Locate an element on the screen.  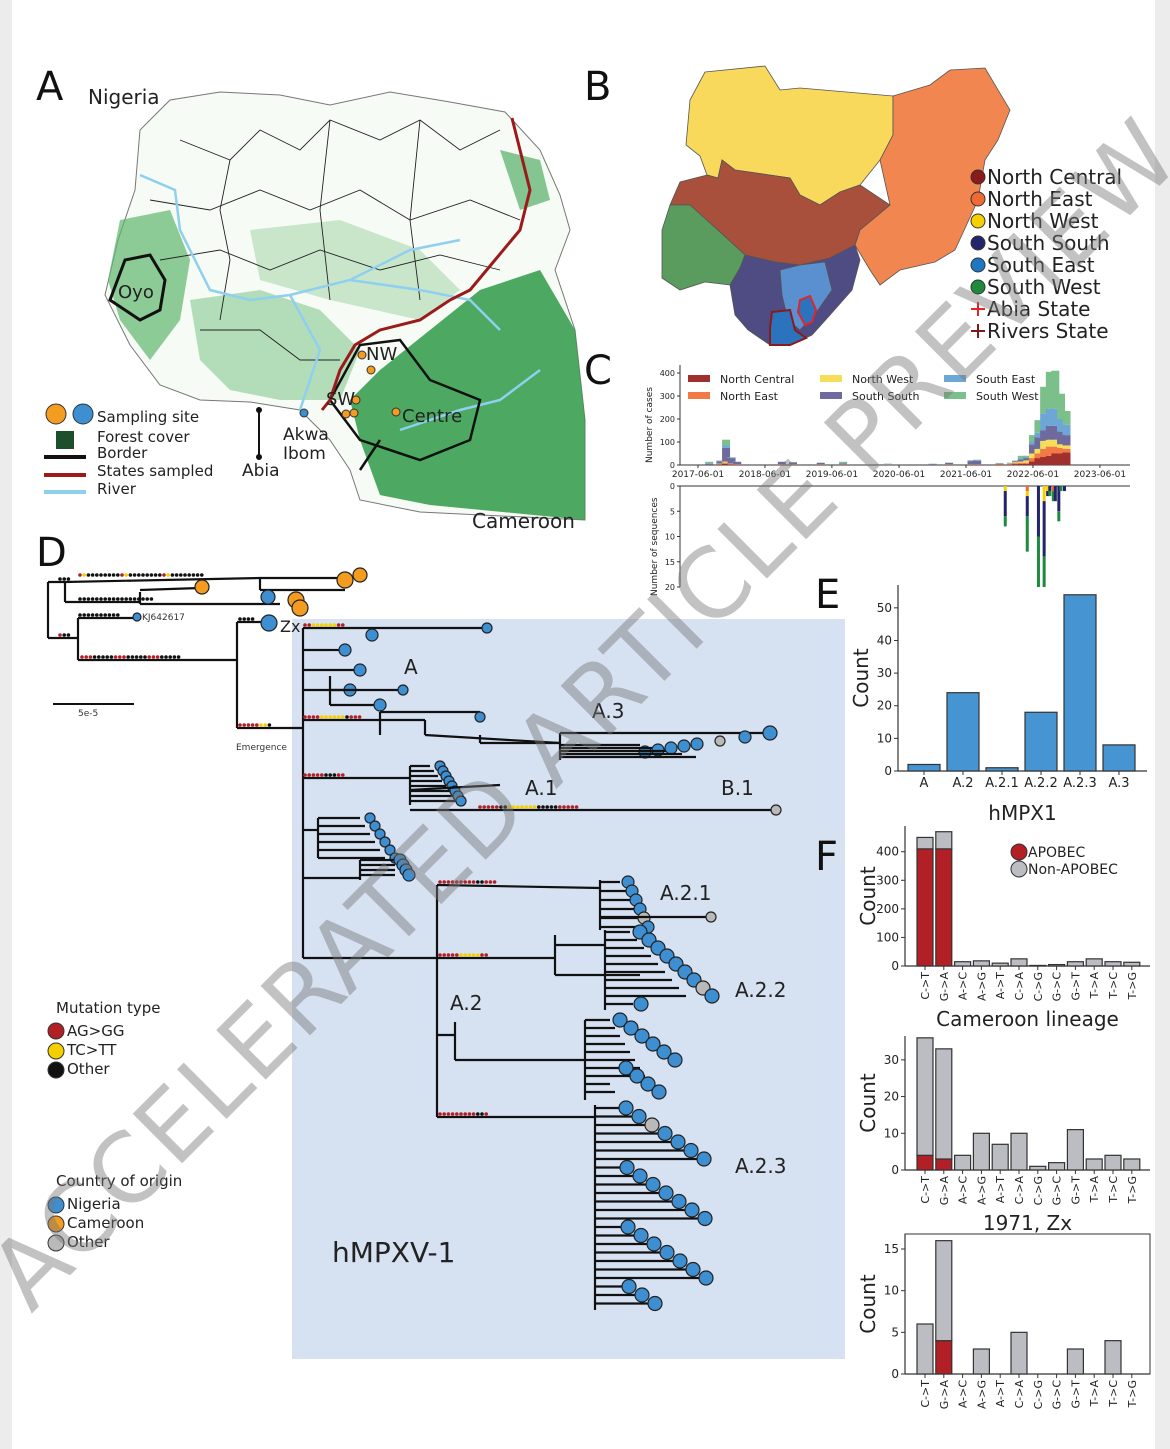
c-bottom-ytick-label: 20 is located at coordinates (670, 587).